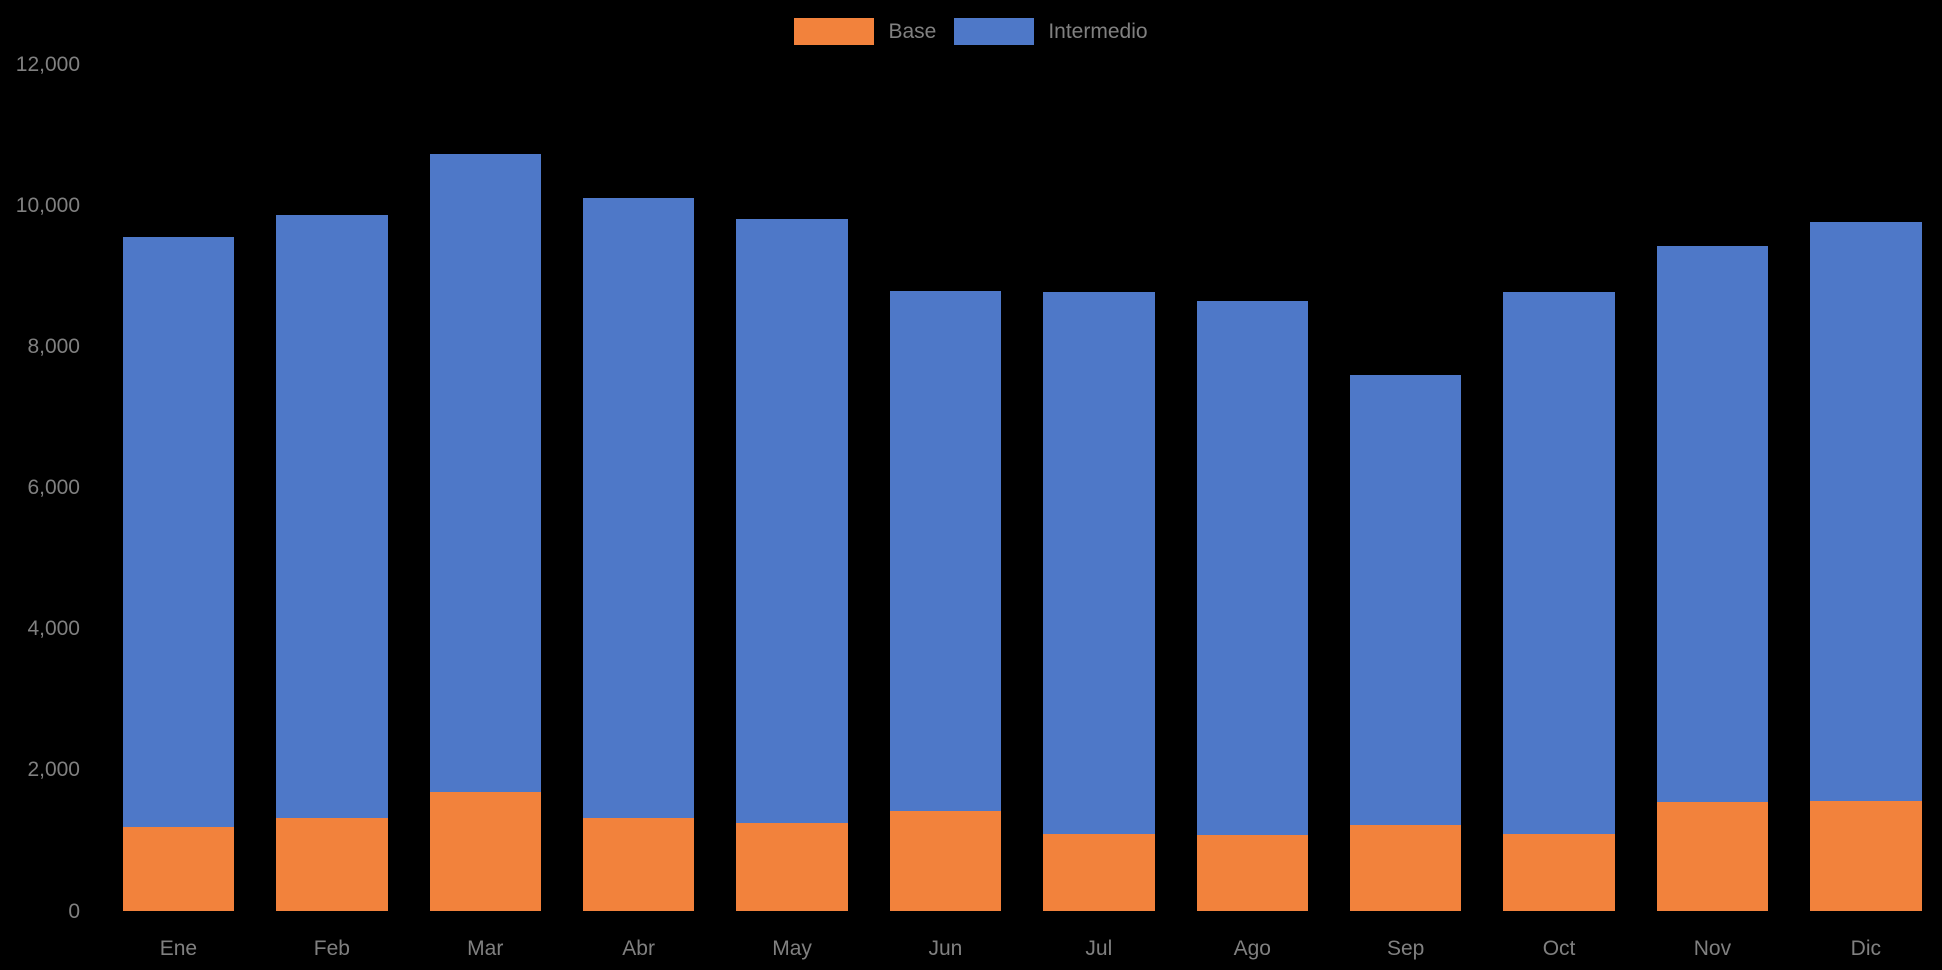 This screenshot has height=970, width=1942. Describe the element at coordinates (332, 516) in the screenshot. I see `bar-segment-intermedio-feb` at that location.